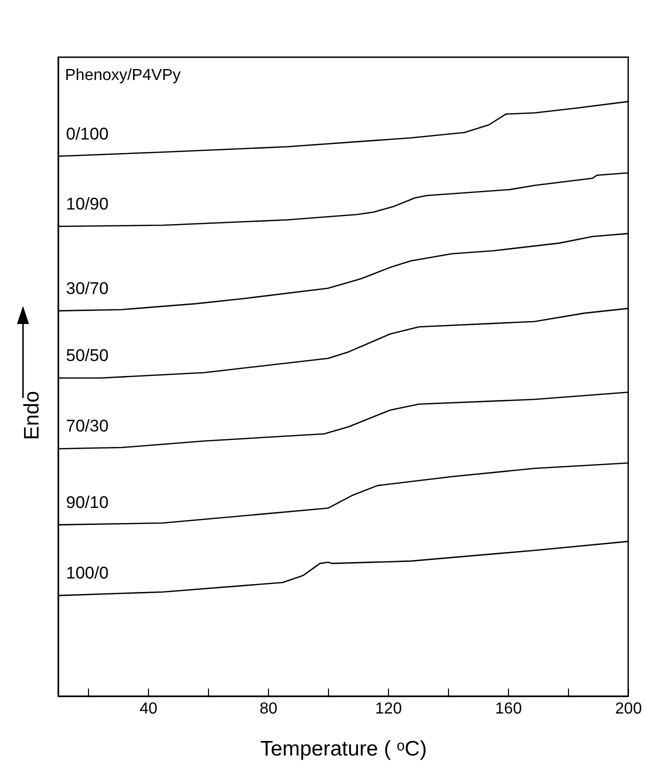 Image resolution: width=645 pixels, height=767 pixels. I want to click on x-tick-label: 40, so click(149, 709).